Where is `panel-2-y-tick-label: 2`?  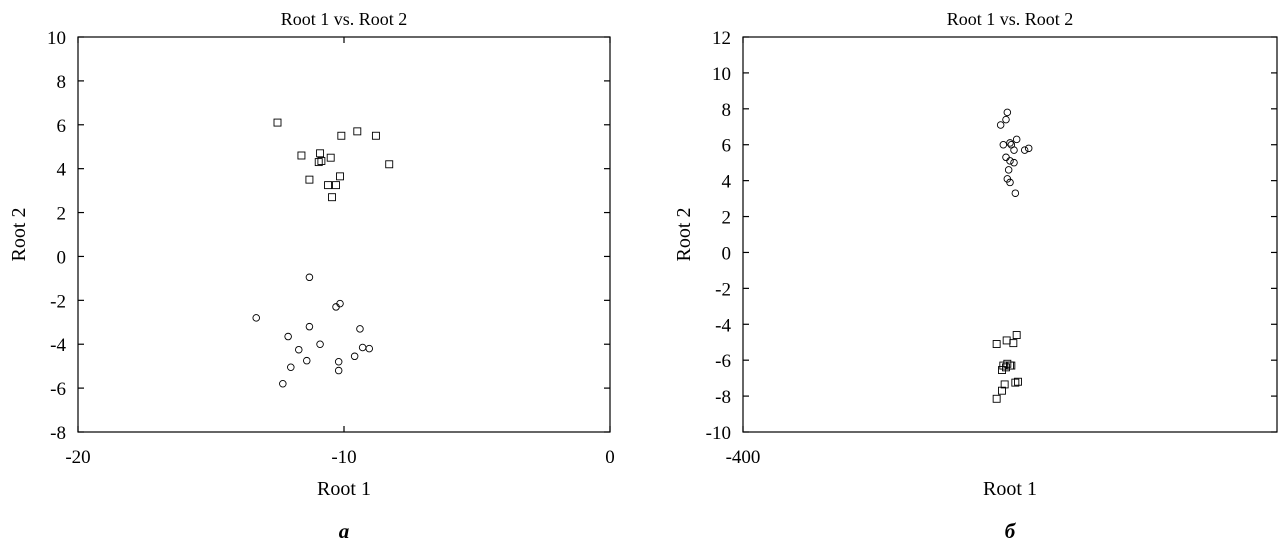 panel-2-y-tick-label: 2 is located at coordinates (727, 218).